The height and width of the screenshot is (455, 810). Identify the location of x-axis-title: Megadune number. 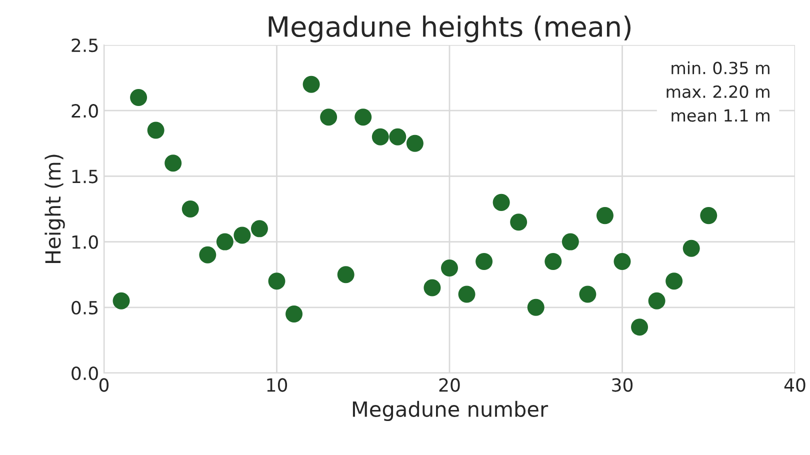
(450, 411).